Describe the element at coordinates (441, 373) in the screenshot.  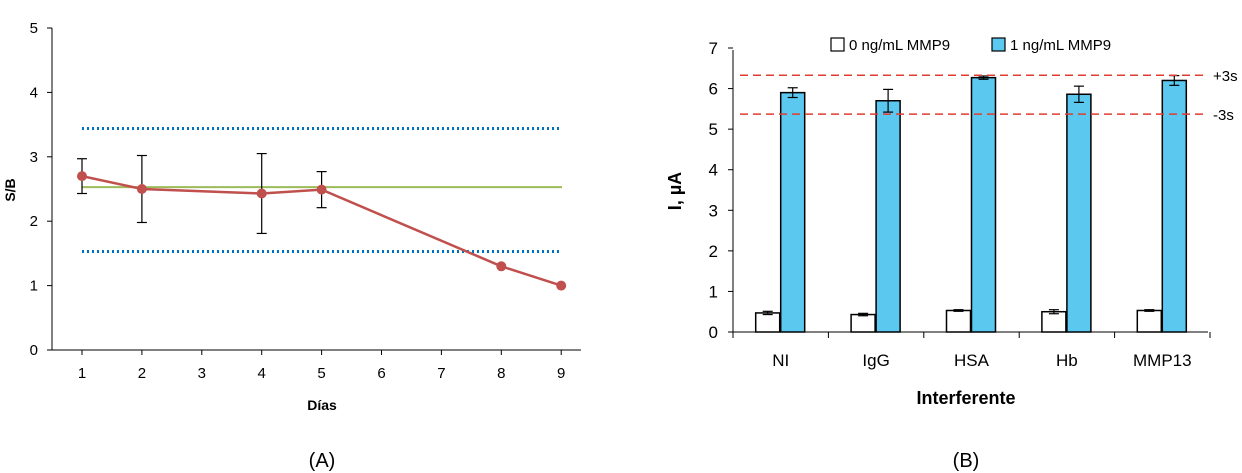
I see `chart-a-x-tick-label: 7` at that location.